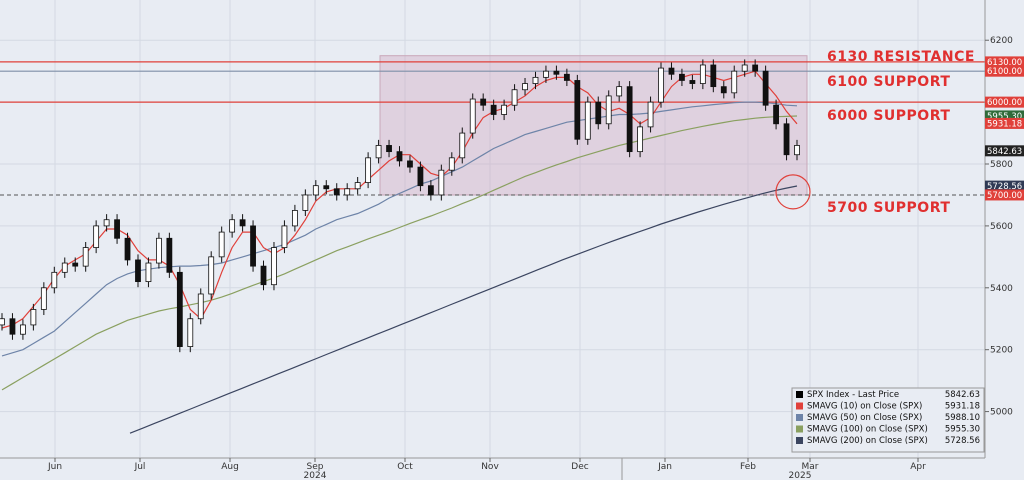 The width and height of the screenshot is (1024, 480). I want to click on legend-label: SMAVG (200) on Close (SPX), so click(867, 441).